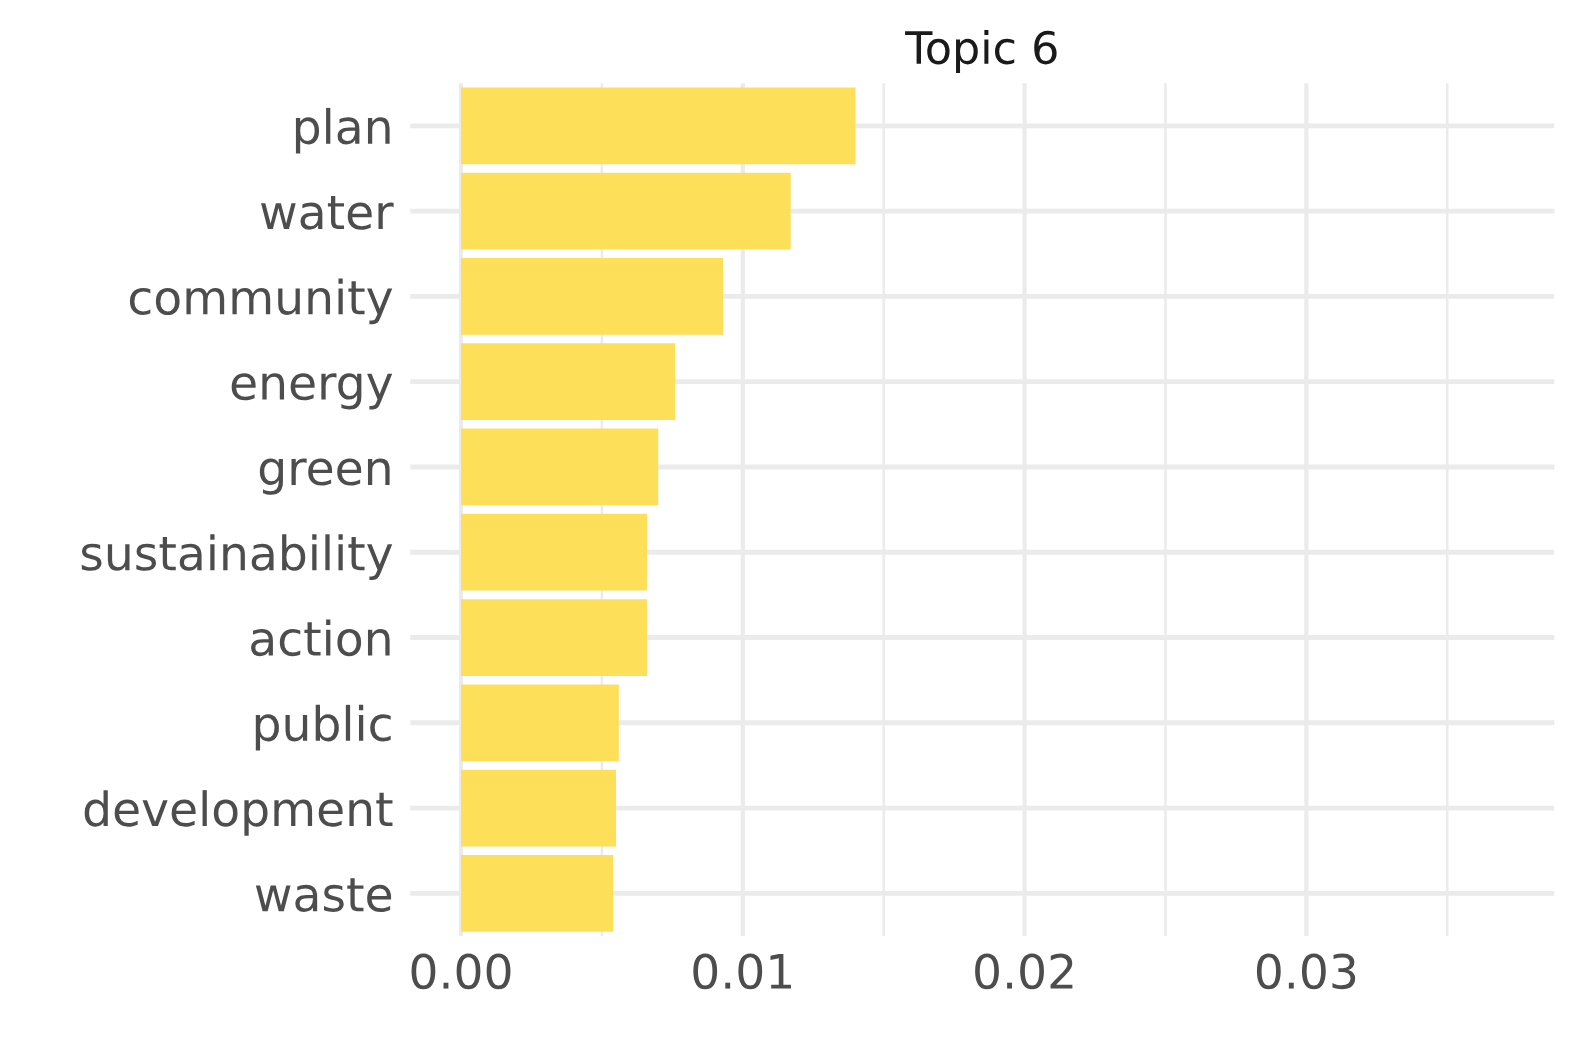 The image size is (1578, 1040). I want to click on y-tick-label: plan, so click(342, 130).